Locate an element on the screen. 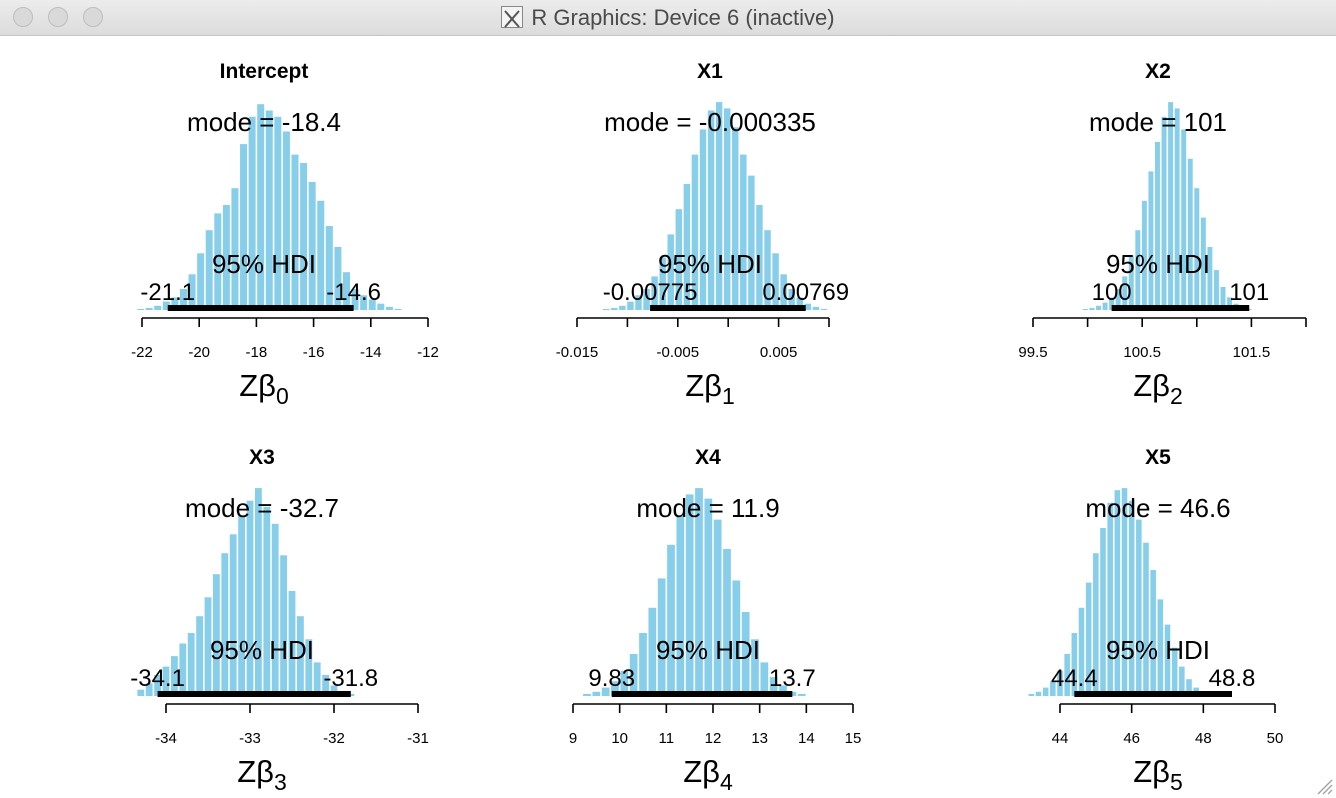 This screenshot has width=1336, height=798. x-tick-label: -14 is located at coordinates (371, 352).